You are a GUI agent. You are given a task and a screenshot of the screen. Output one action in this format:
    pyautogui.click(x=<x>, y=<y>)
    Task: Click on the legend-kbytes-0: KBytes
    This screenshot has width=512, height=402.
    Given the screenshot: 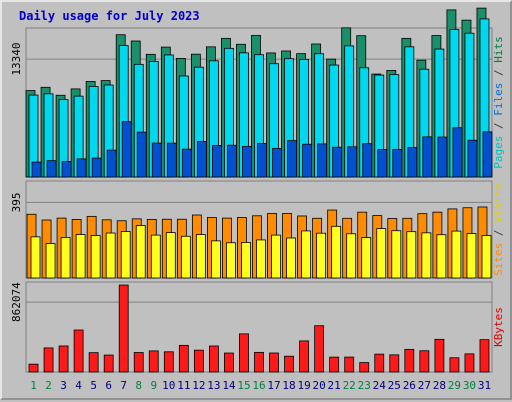 What is the action you would take?
    pyautogui.click(x=498, y=327)
    